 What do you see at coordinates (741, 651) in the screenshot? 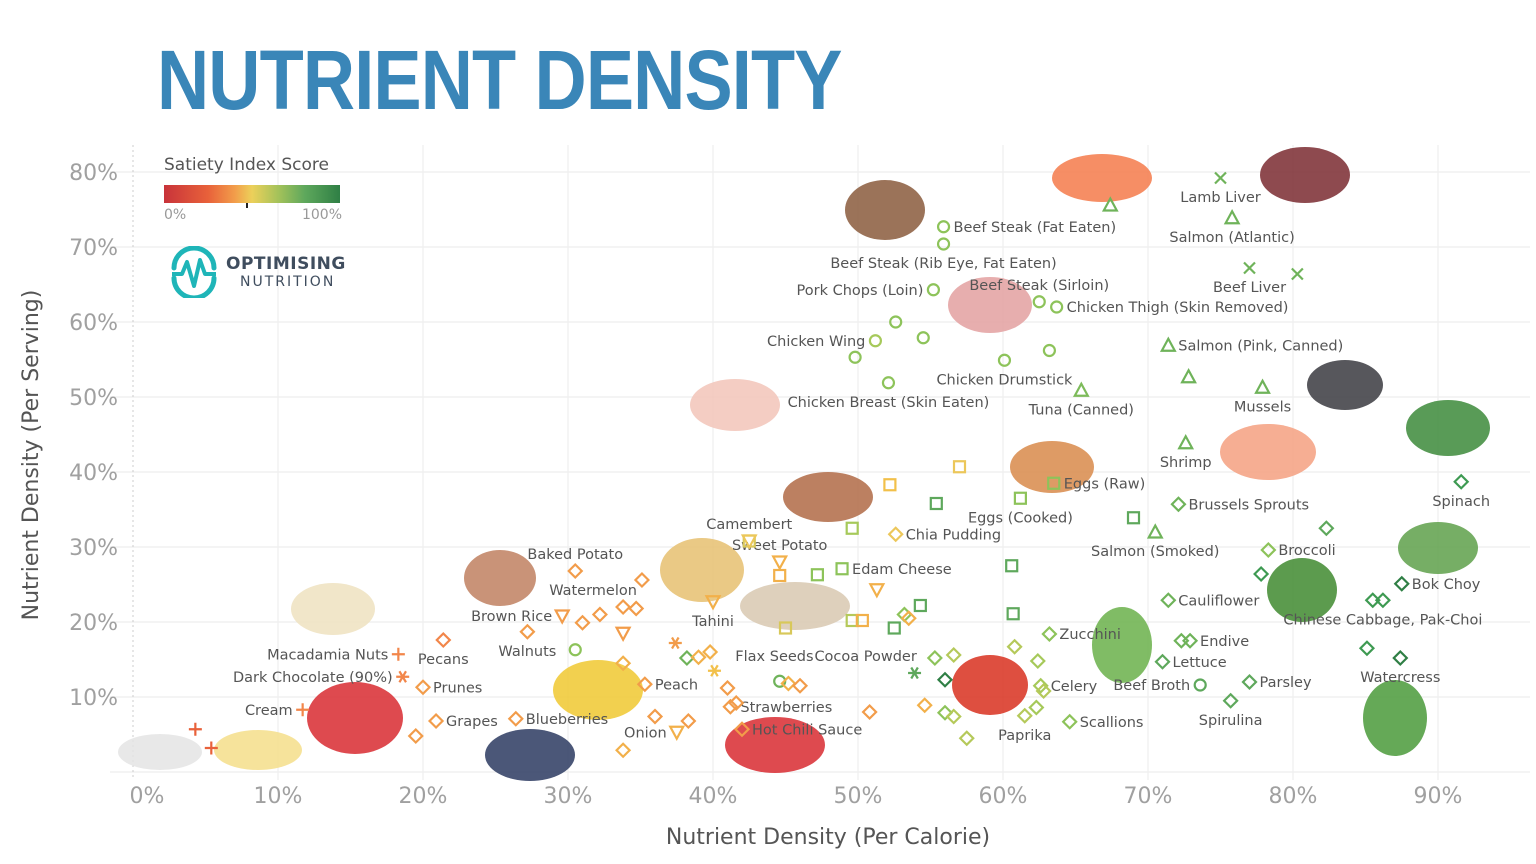
I see `point-flax-seeds: Flax Seeds` at bounding box center [741, 651].